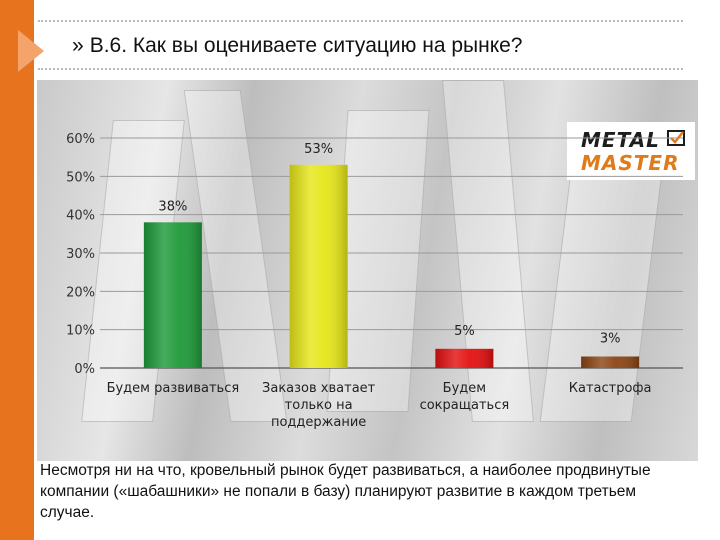 This screenshot has width=720, height=540. I want to click on logo-line-1: METAL, so click(620, 140).